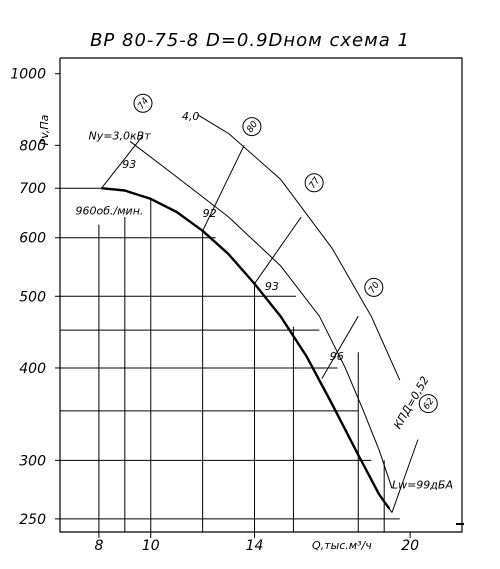  What do you see at coordinates (342, 545) in the screenshot?
I see `x-axis-label: Q,тыс.м³/ч` at bounding box center [342, 545].